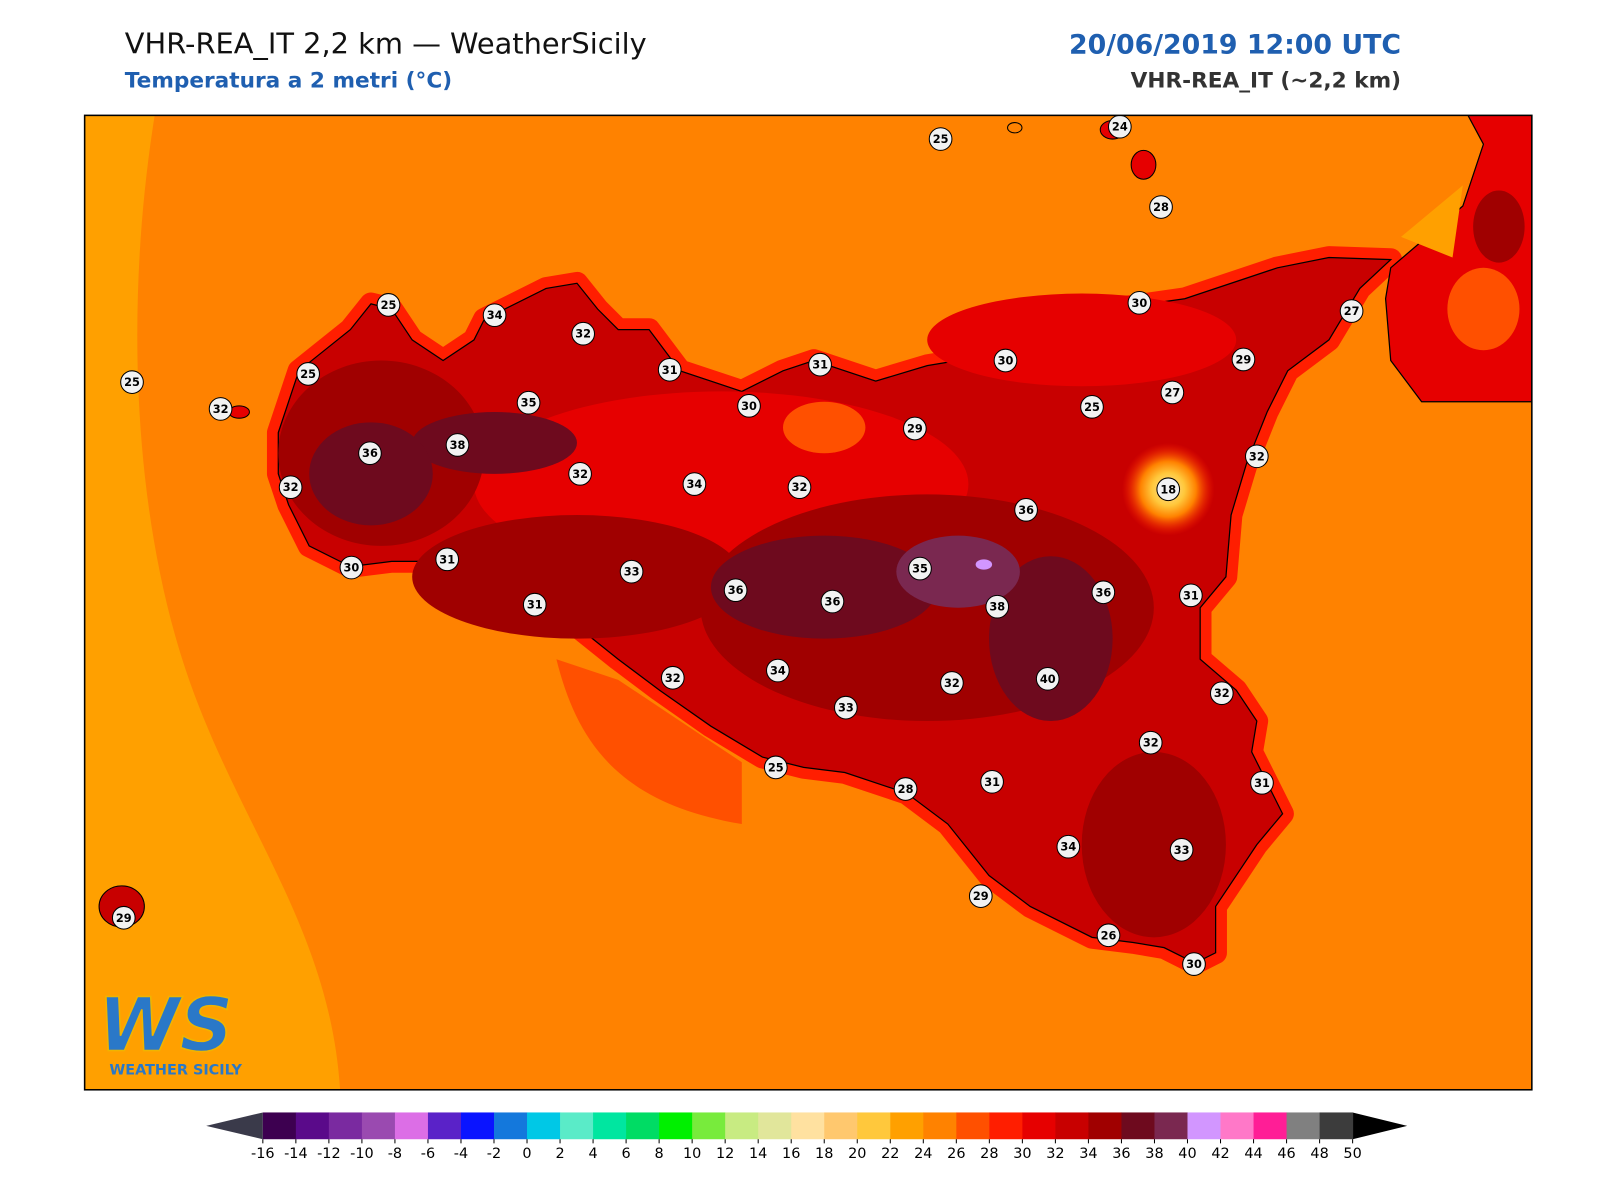  What do you see at coordinates (165, 1026) in the screenshot?
I see `logo-mark: WS` at bounding box center [165, 1026].